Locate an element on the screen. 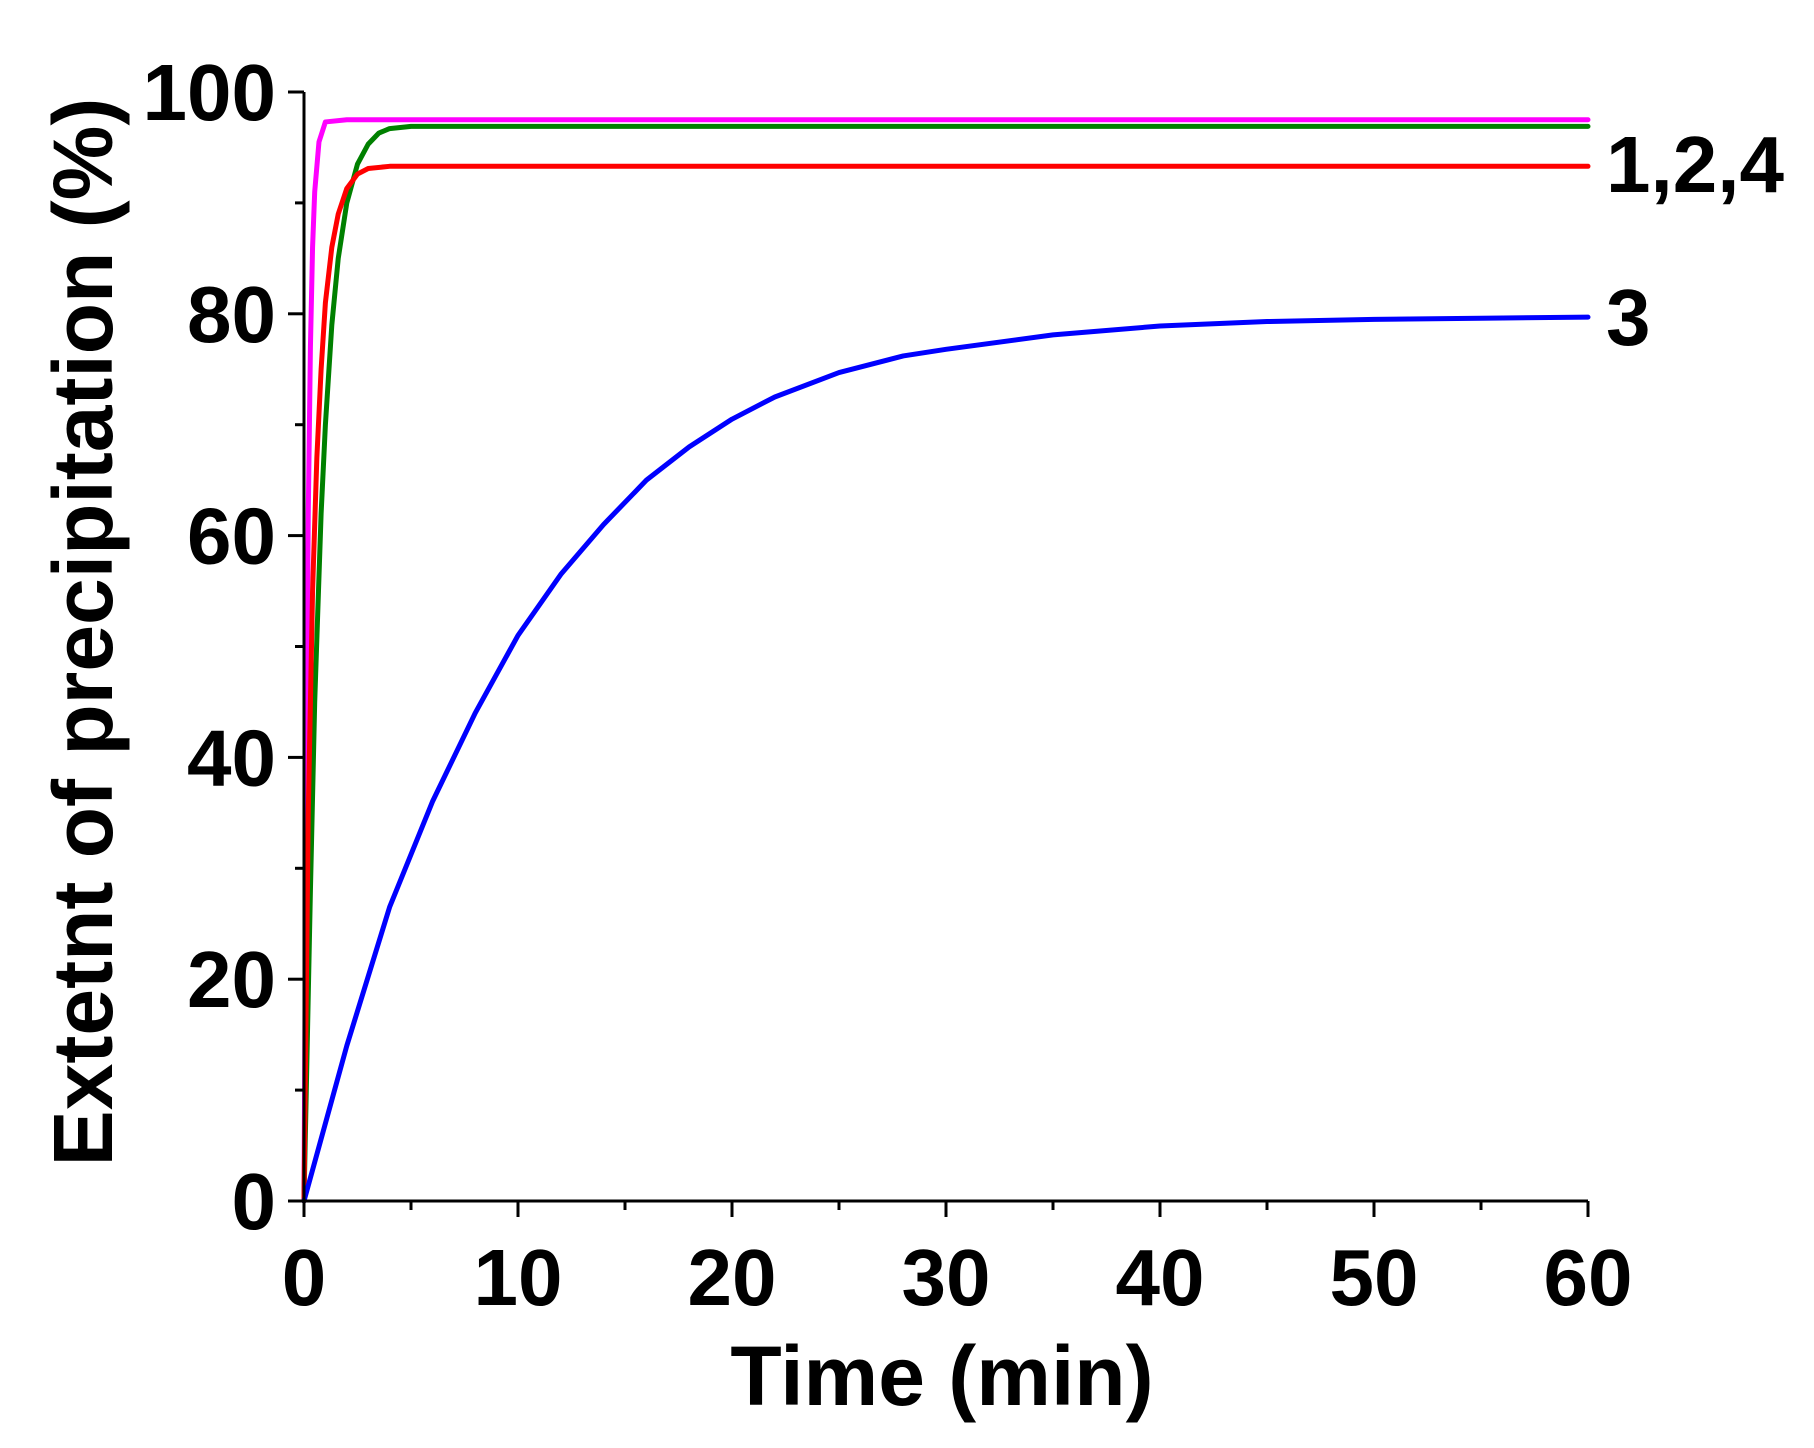 The image size is (1814, 1448). x-tick-label: 30 is located at coordinates (946, 1277).